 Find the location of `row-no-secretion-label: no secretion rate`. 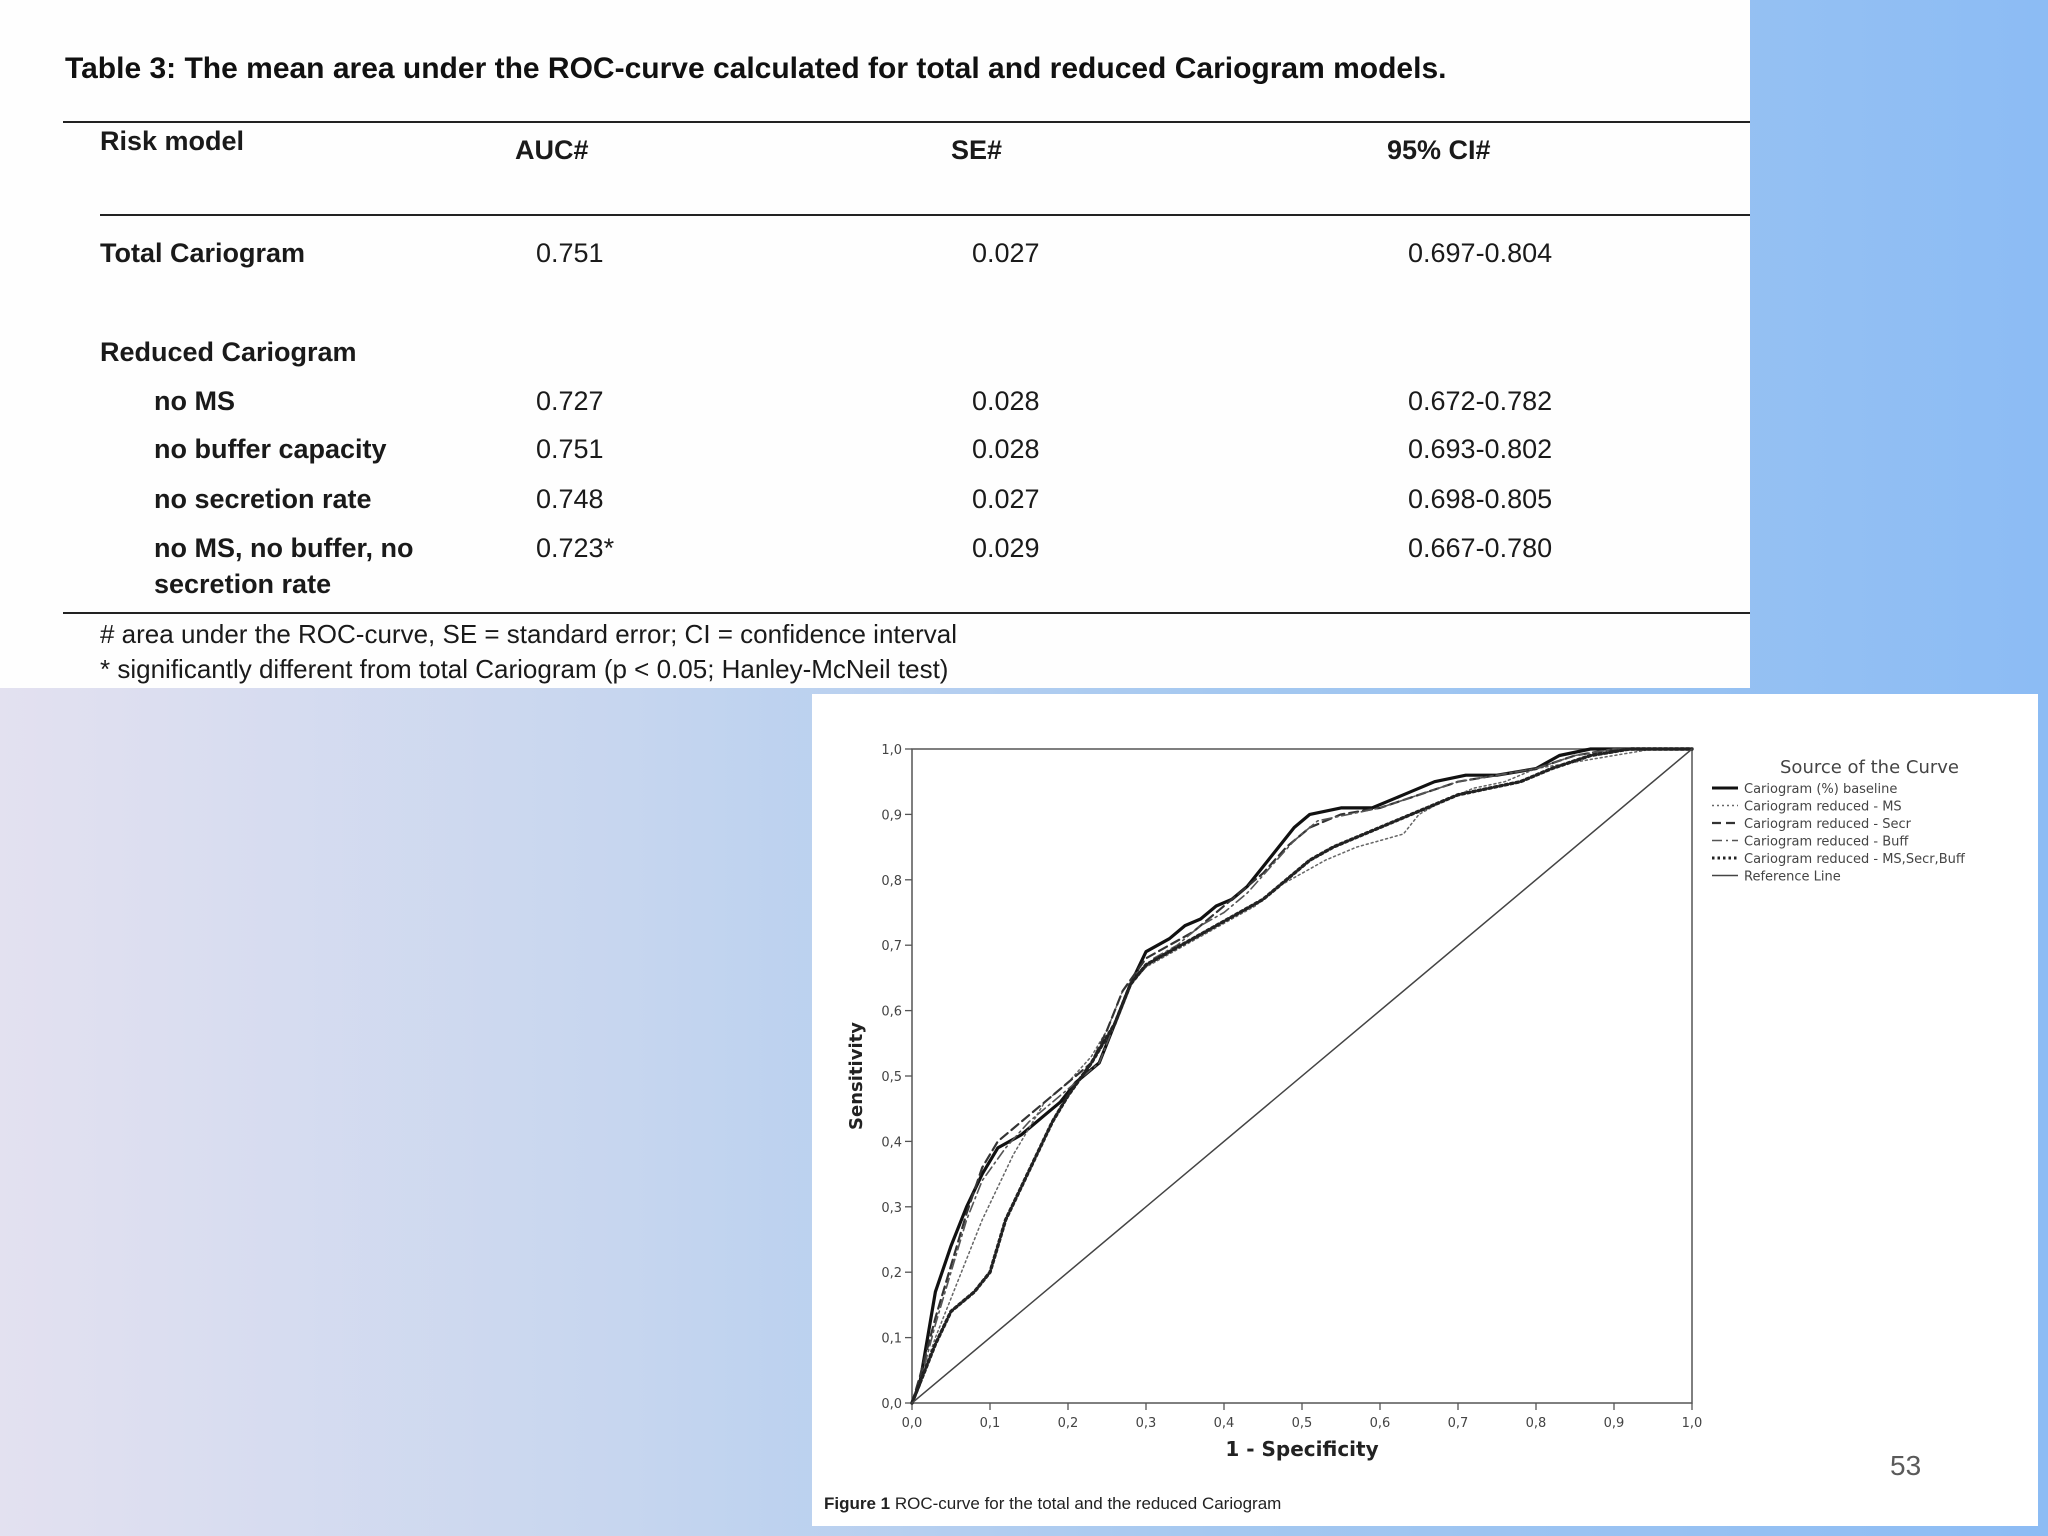

row-no-secretion-label: no secretion rate is located at coordinates (263, 499).